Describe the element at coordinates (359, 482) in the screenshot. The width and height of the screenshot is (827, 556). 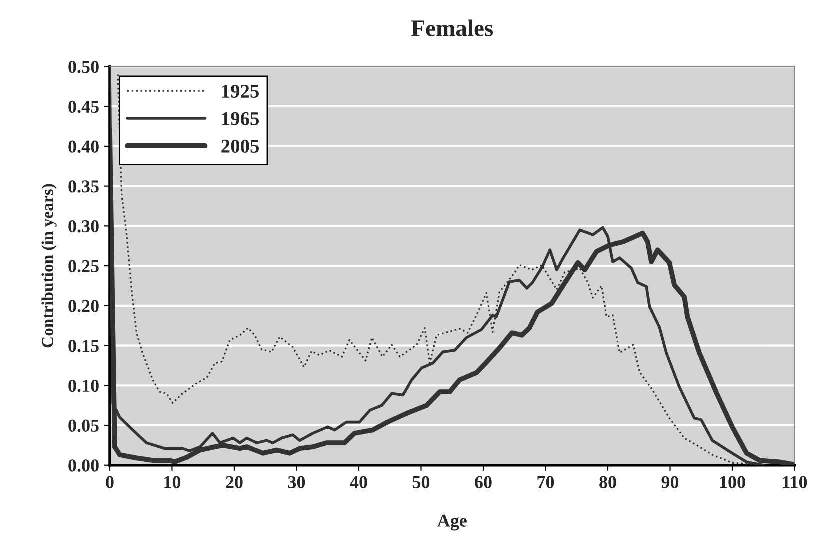
I see `x-tick-label: 40` at that location.